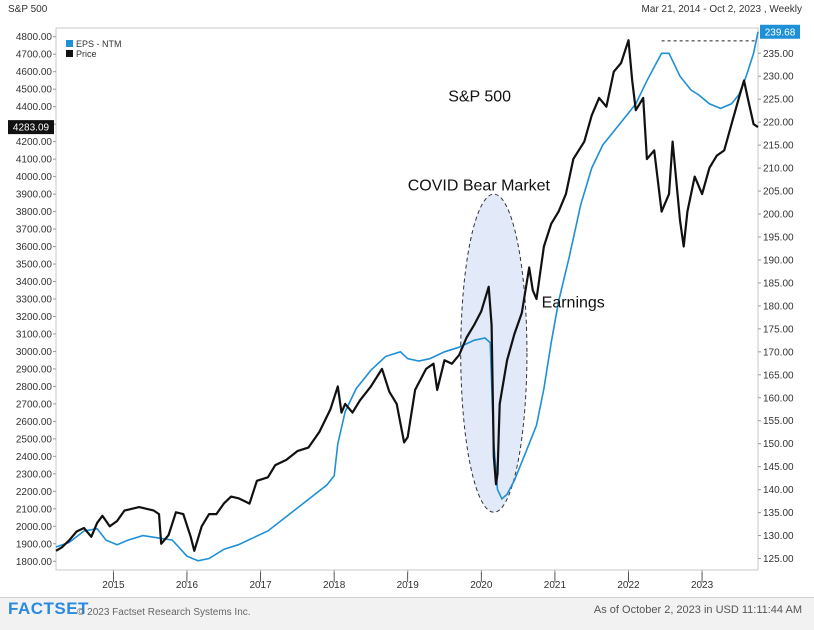 Image resolution: width=814 pixels, height=630 pixels. I want to click on y-right-tick-label: 180.00, so click(778, 306).